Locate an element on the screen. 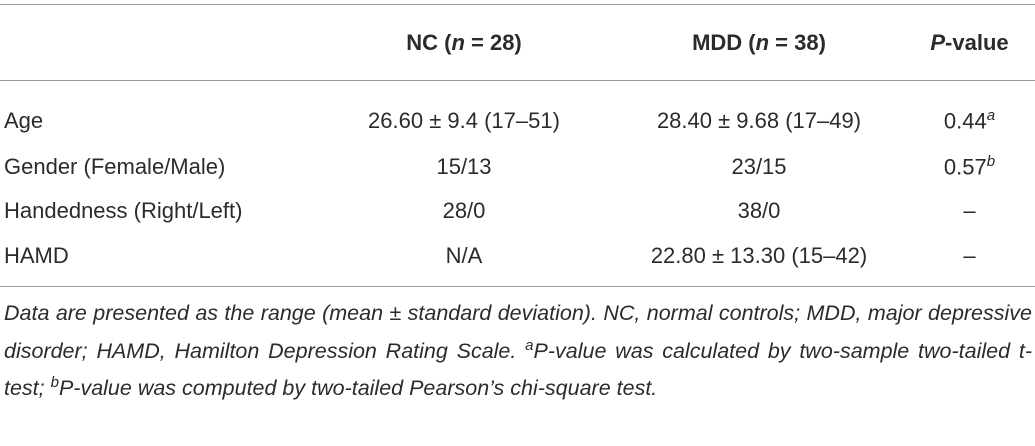  table-row: Handedness (Right/Left) 28/0 38/0 – is located at coordinates (517, 211).